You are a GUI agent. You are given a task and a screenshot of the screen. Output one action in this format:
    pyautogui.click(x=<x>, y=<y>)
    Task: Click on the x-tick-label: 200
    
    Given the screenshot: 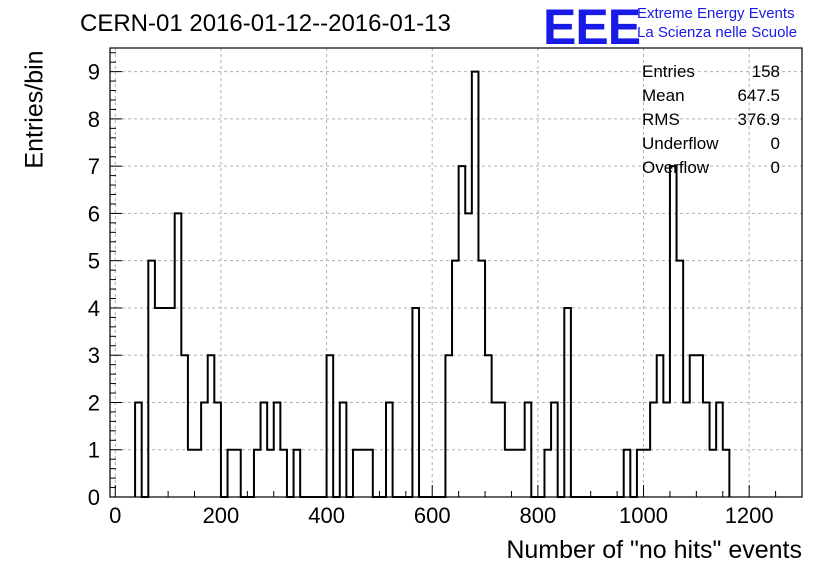 What is the action you would take?
    pyautogui.click(x=221, y=515)
    